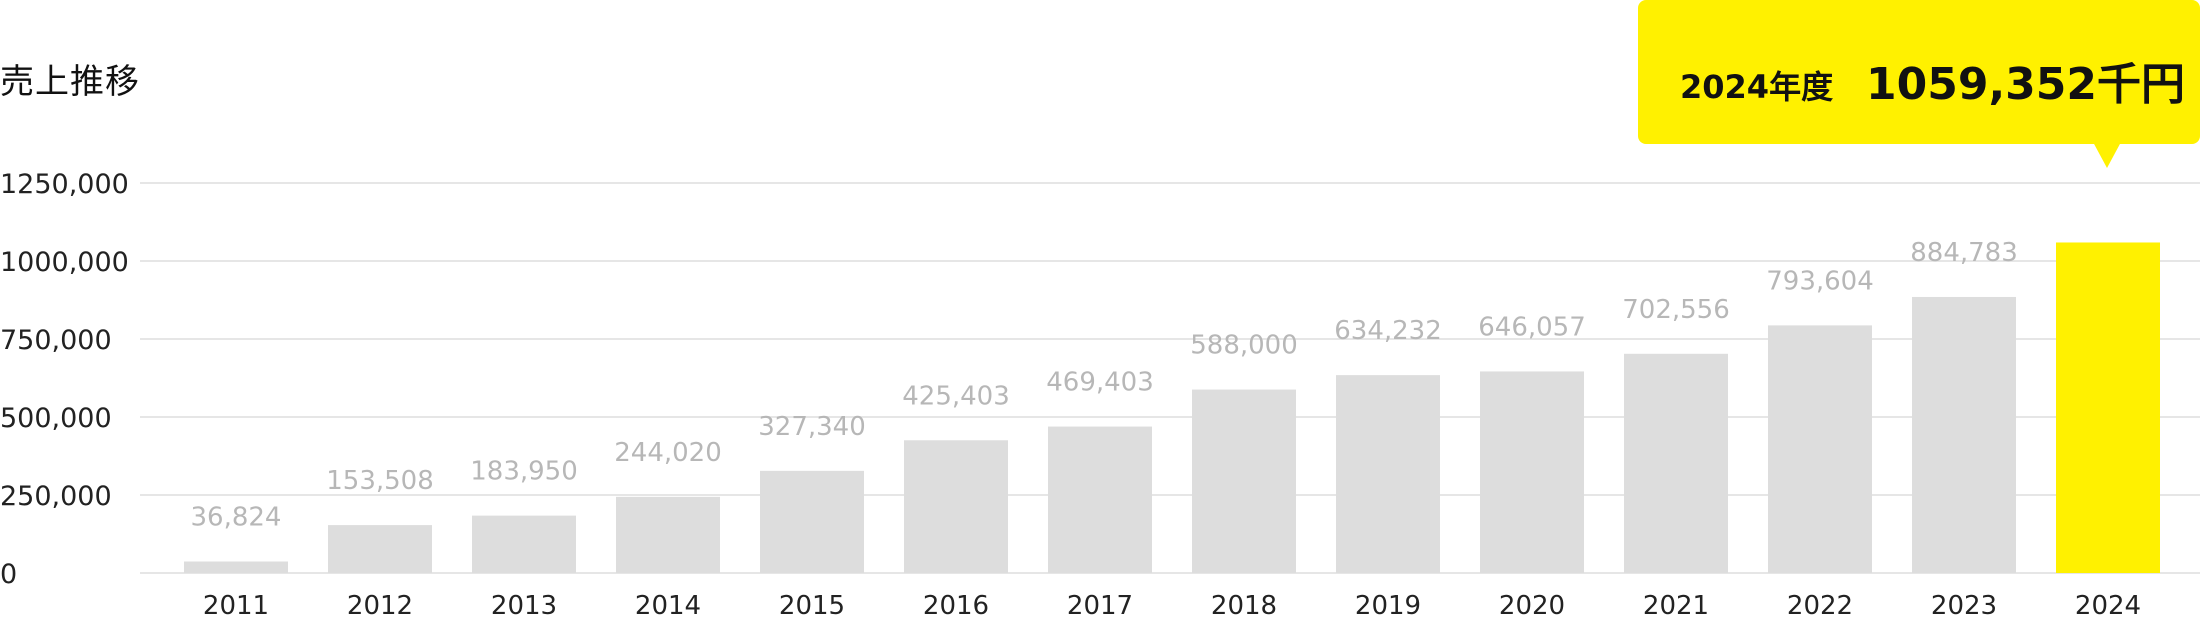  What do you see at coordinates (1100, 383) in the screenshot?
I see `bar-value-label: 469,403` at bounding box center [1100, 383].